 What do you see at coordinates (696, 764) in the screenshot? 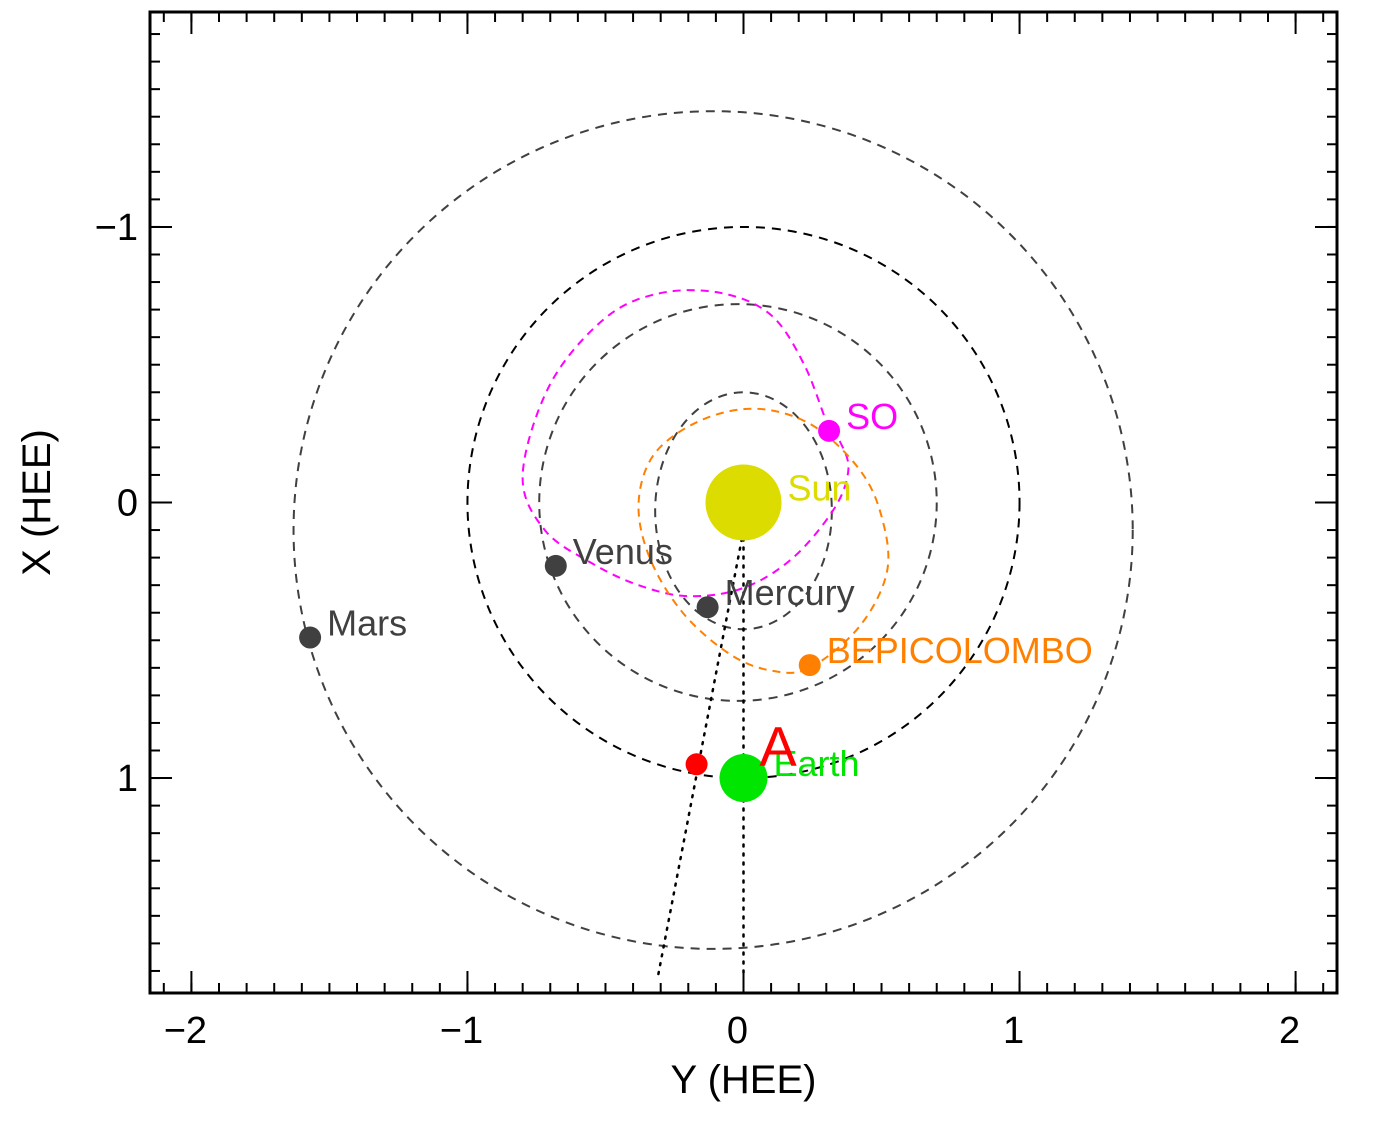
I see `stereo-a-marker` at bounding box center [696, 764].